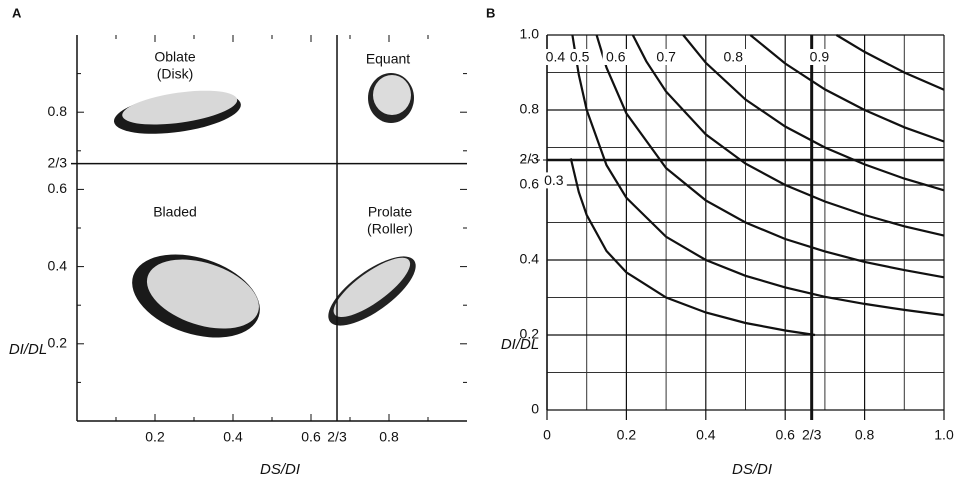 Image resolution: width=960 pixels, height=499 pixels. Describe the element at coordinates (17, 12) in the screenshot. I see `panel-letter: A` at that location.